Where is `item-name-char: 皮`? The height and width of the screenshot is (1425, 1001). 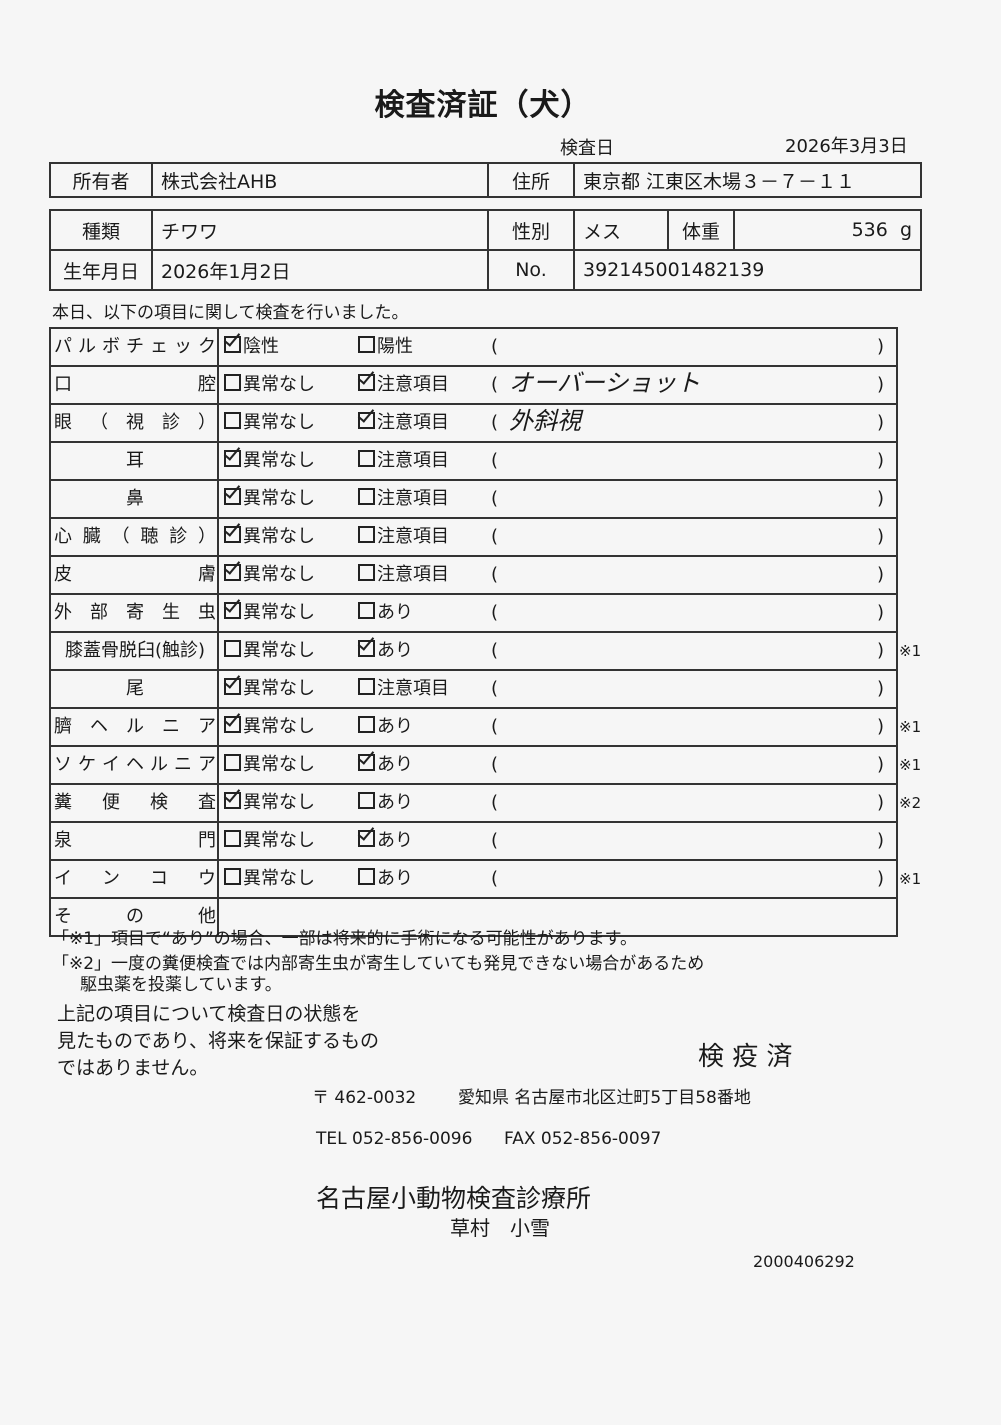
item-name-char: 皮 is located at coordinates (63, 574).